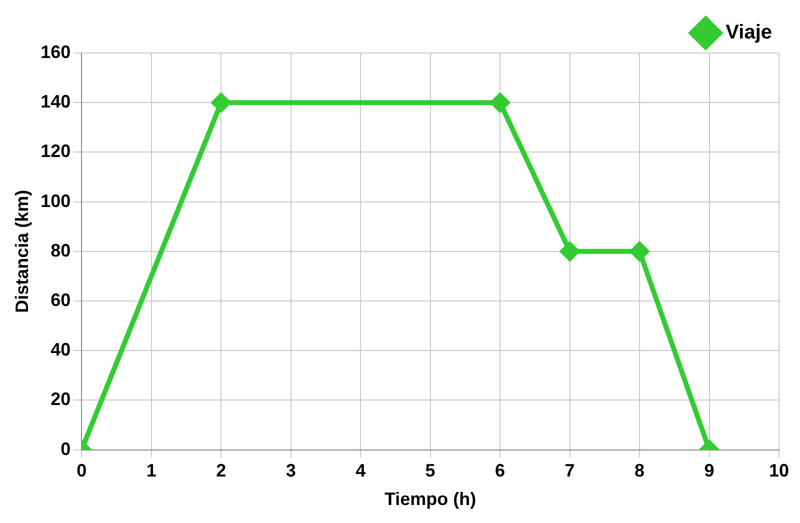 Image resolution: width=800 pixels, height=523 pixels. Describe the element at coordinates (639, 470) in the screenshot. I see `x-tick-label: 8` at that location.